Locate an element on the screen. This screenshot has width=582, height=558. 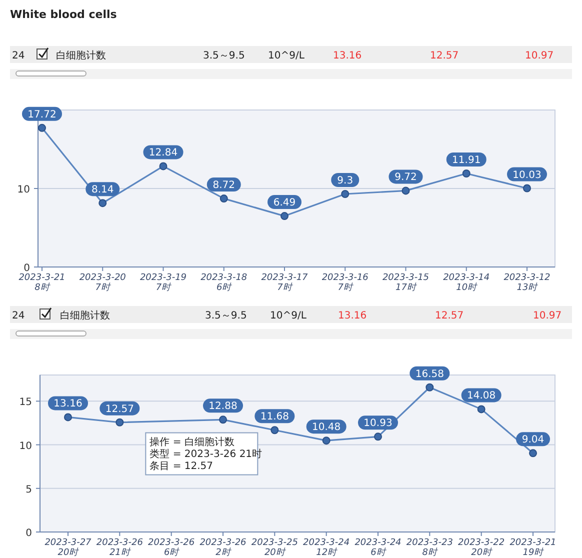
data-label: 11.68 is located at coordinates (274, 417).